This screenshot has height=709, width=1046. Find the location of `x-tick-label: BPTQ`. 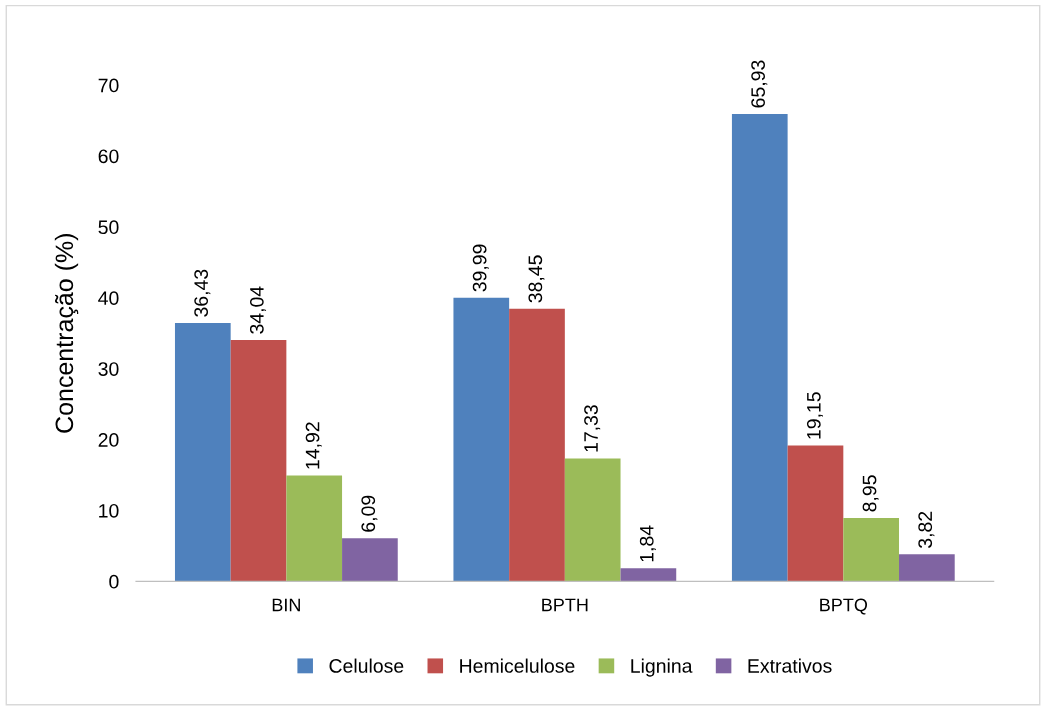

x-tick-label: BPTQ is located at coordinates (844, 606).